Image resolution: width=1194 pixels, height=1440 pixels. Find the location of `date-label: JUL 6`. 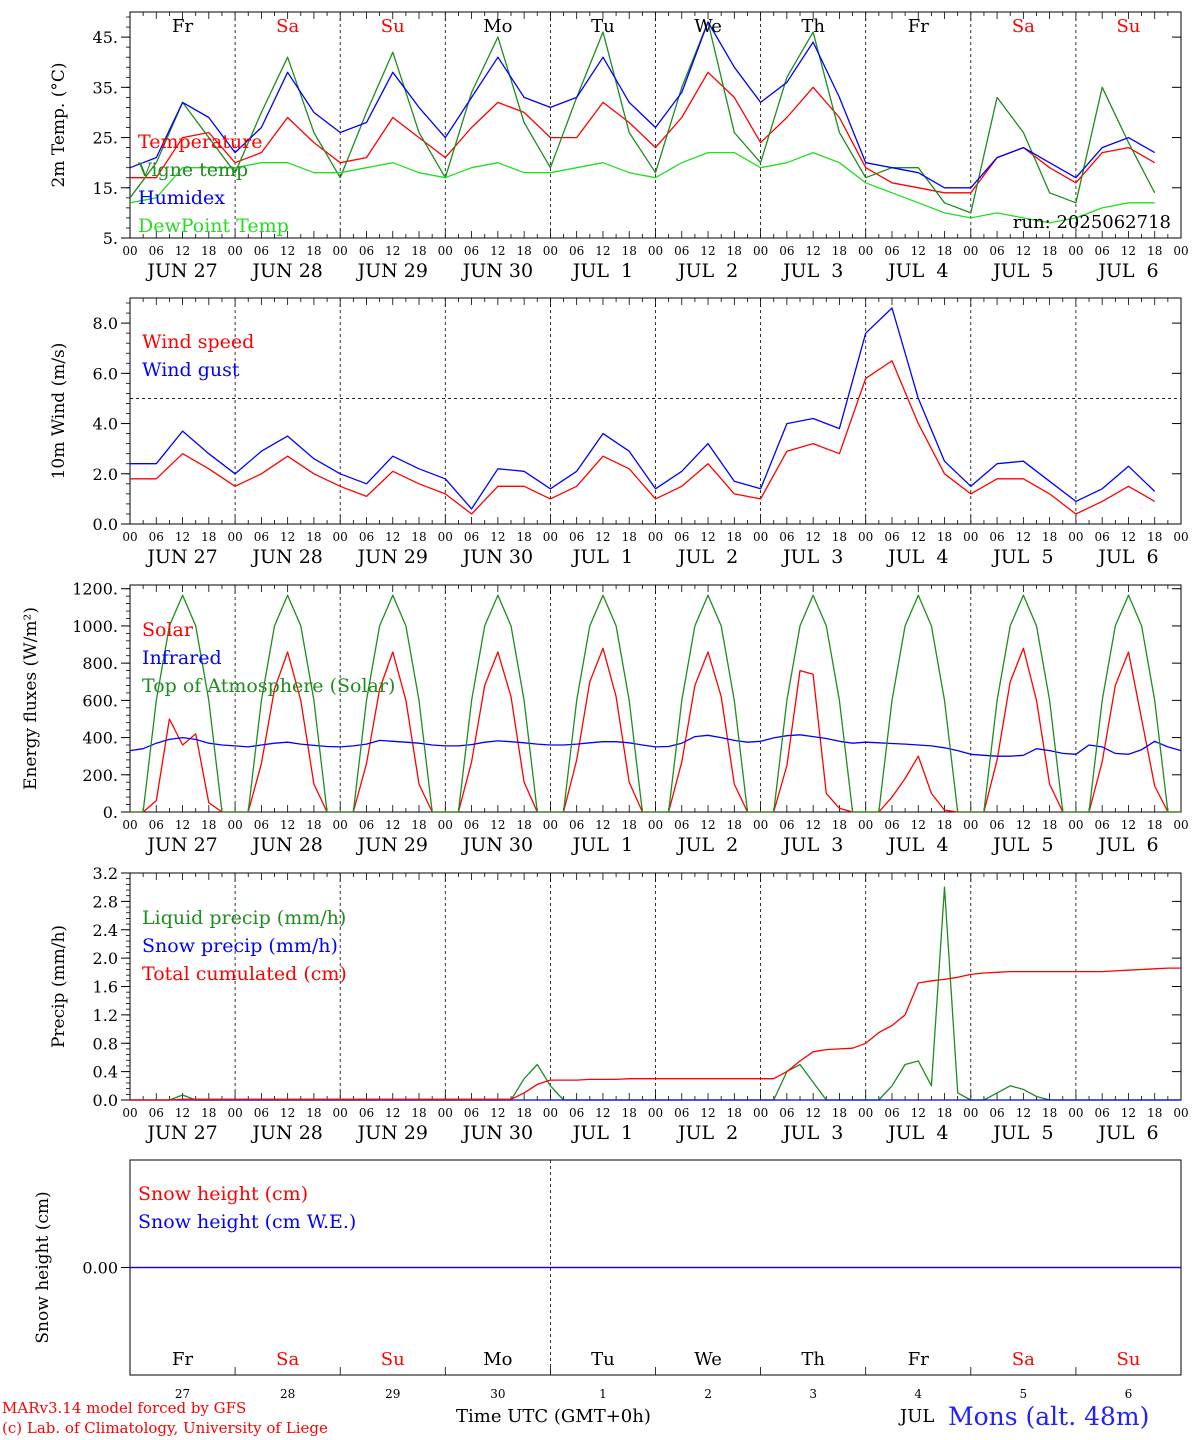

date-label: JUL 6 is located at coordinates (1127, 1133).